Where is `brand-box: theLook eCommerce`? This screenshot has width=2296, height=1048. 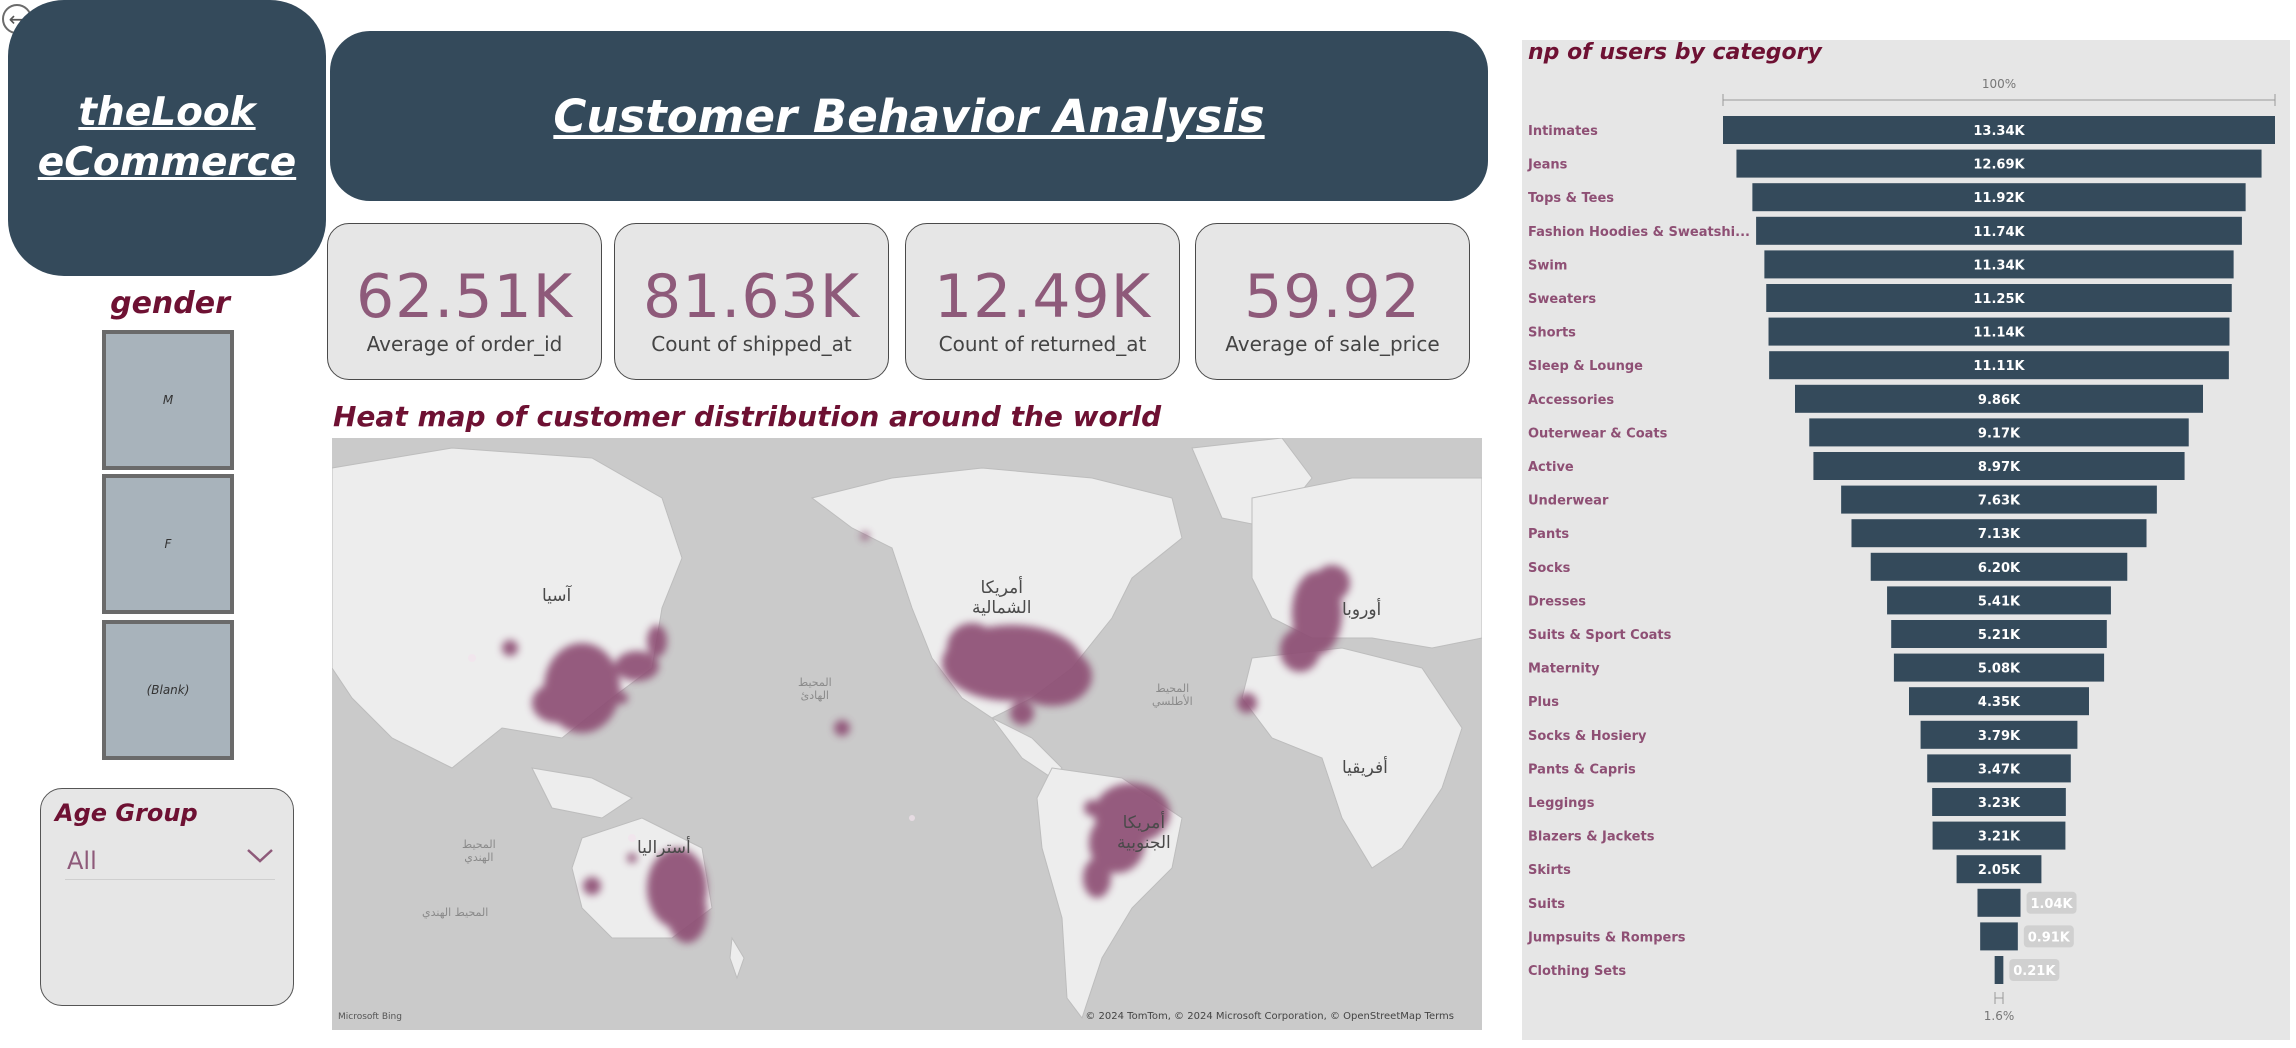
brand-box: theLook eCommerce is located at coordinates (167, 138).